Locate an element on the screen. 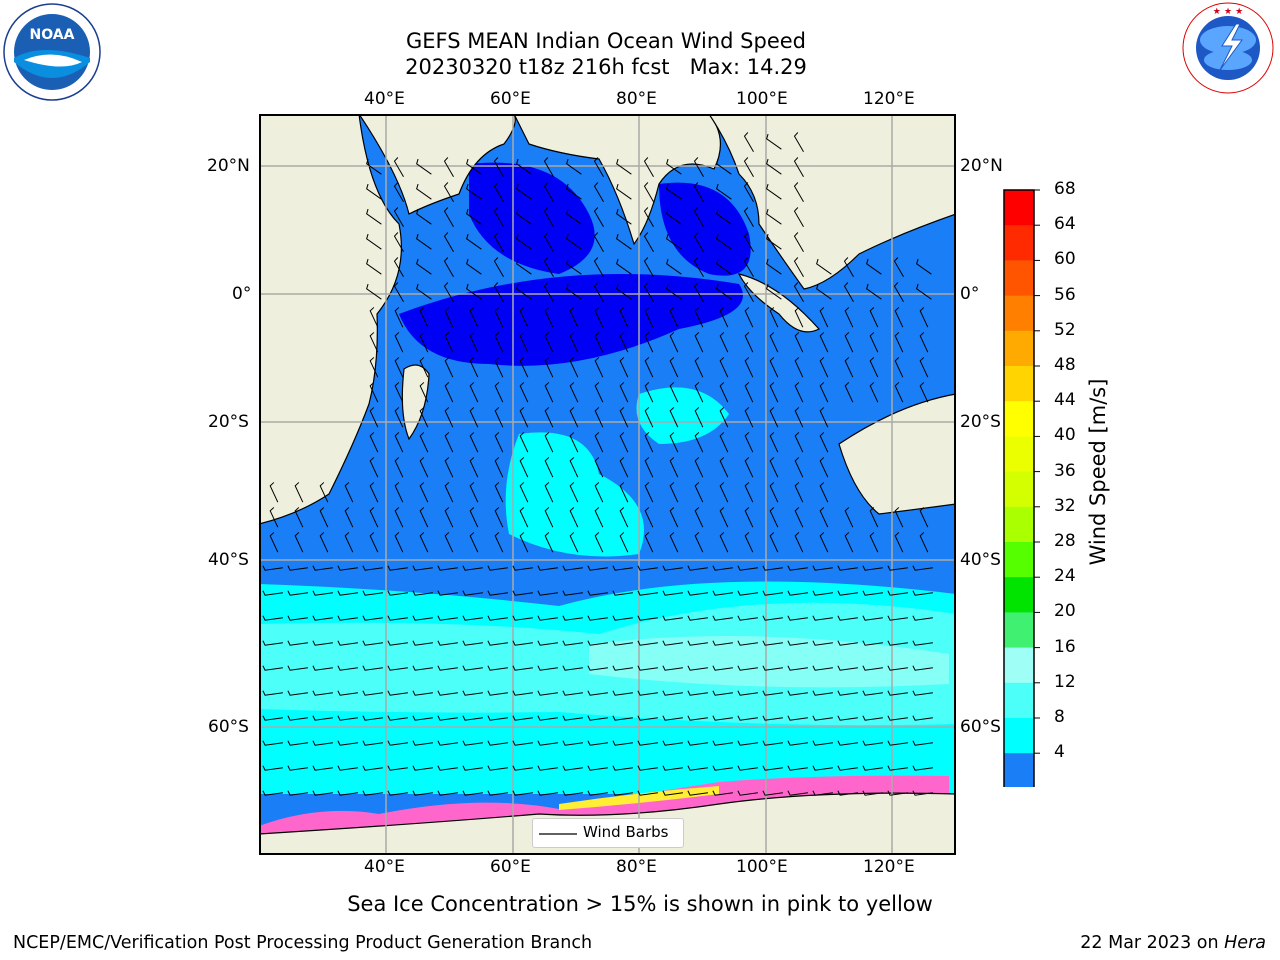  colorbar is located at coordinates (1021, 488).